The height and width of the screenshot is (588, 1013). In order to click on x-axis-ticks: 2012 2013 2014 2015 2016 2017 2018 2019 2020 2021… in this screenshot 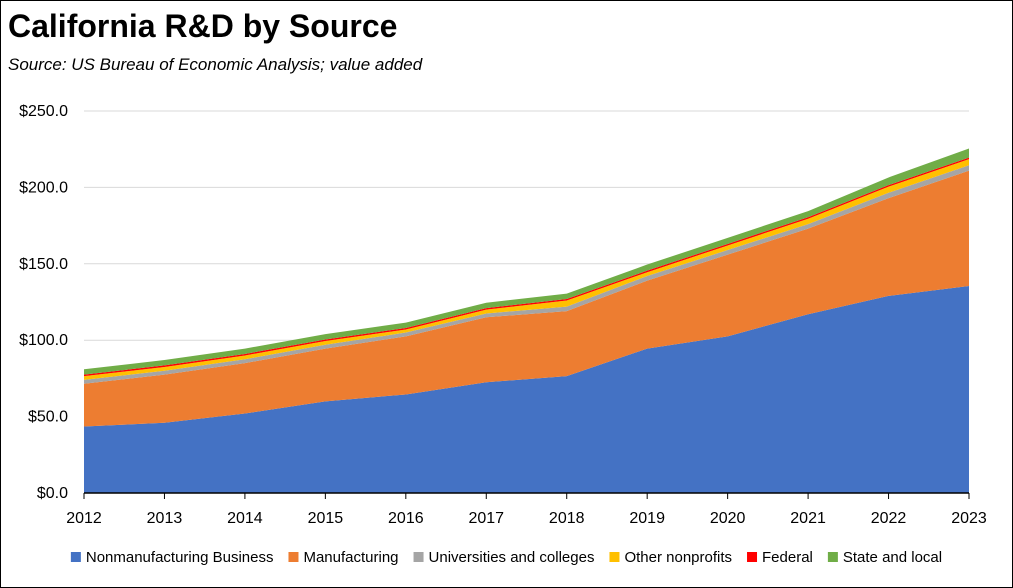, I will do `click(526, 510)`.